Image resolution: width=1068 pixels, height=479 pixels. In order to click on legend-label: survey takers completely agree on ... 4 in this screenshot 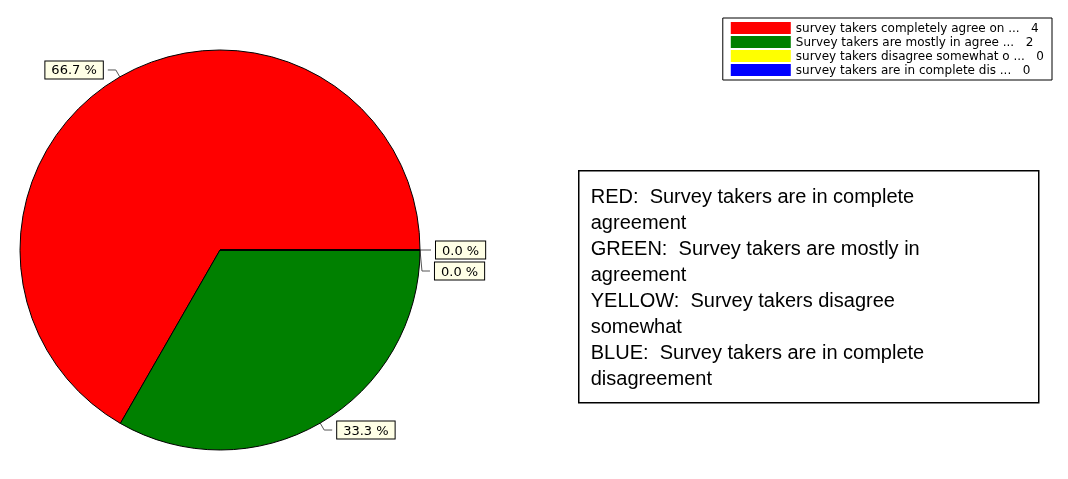, I will do `click(917, 28)`.